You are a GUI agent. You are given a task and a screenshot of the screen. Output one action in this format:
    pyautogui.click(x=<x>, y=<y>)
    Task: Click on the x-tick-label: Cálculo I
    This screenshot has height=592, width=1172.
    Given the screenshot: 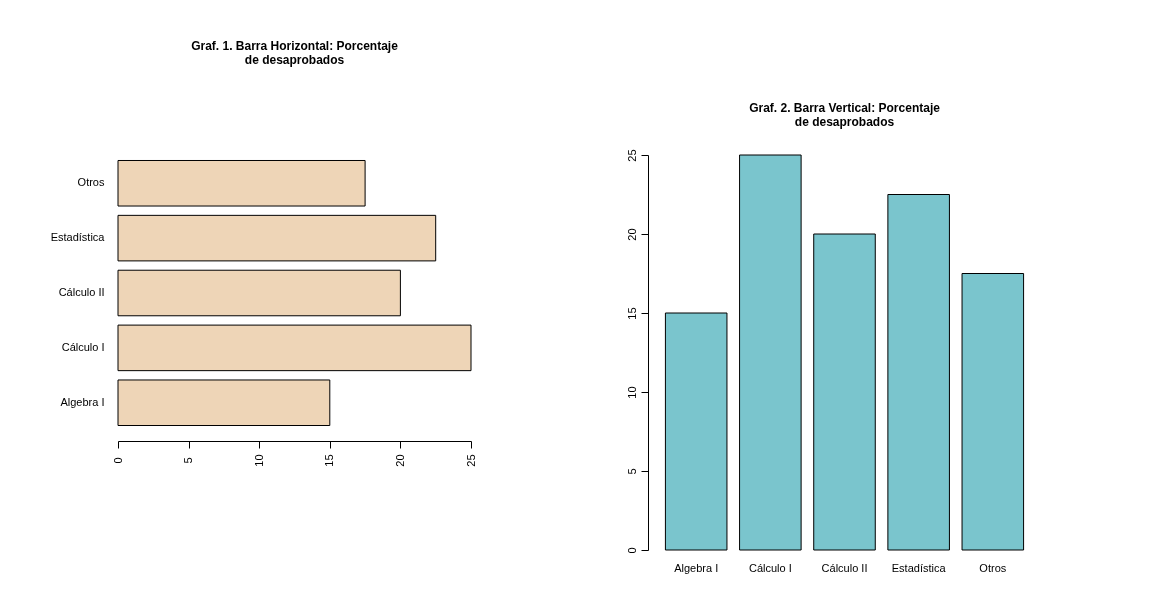 What is the action you would take?
    pyautogui.click(x=770, y=567)
    